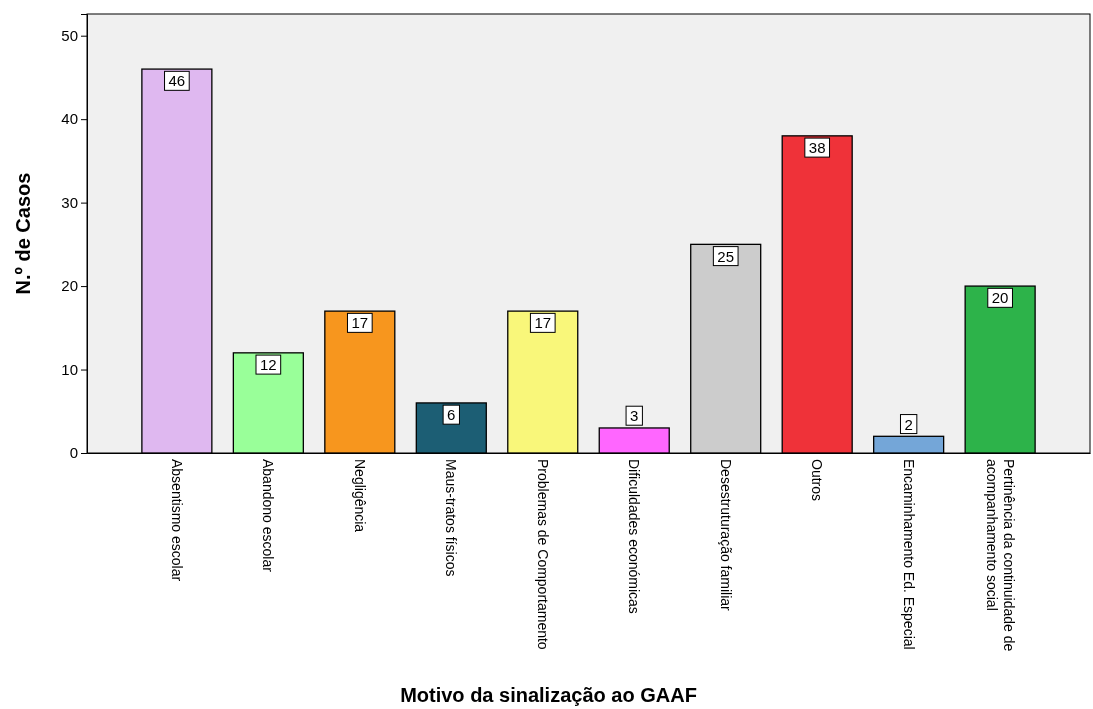 This screenshot has height=709, width=1093. Describe the element at coordinates (69, 35) in the screenshot. I see `y-tick-label: 50` at that location.